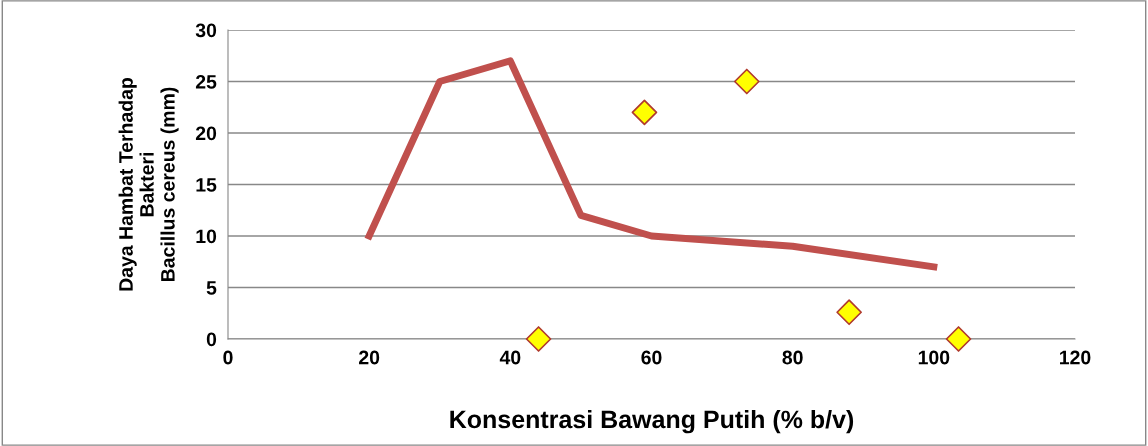 This screenshot has height=446, width=1148. I want to click on x-axis-title: Konsentrasi Bawang Putih (% b/v), so click(652, 421).